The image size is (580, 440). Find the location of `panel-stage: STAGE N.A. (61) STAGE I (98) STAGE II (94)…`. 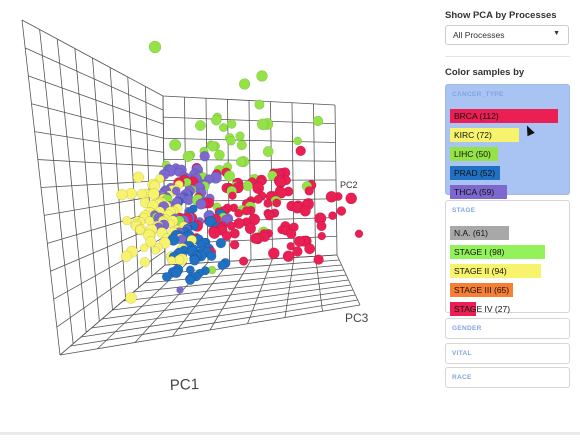

panel-stage: STAGE N.A. (61) STAGE I (98) STAGE II (94)… is located at coordinates (507, 258).